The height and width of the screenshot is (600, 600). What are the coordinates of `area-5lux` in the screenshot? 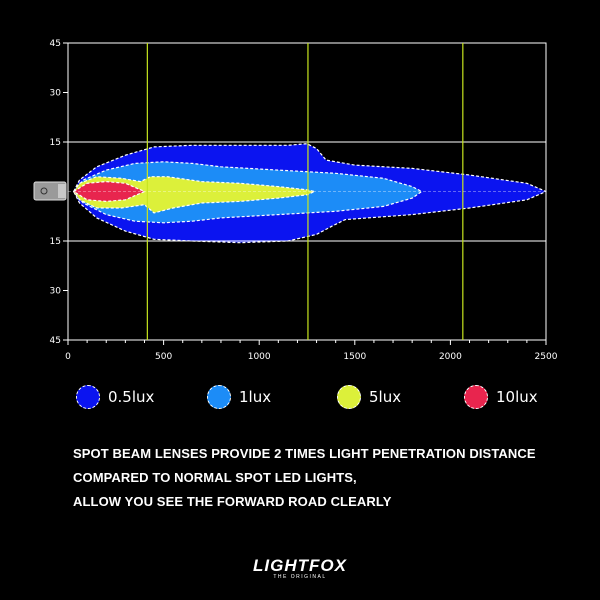 It's located at (194, 195).